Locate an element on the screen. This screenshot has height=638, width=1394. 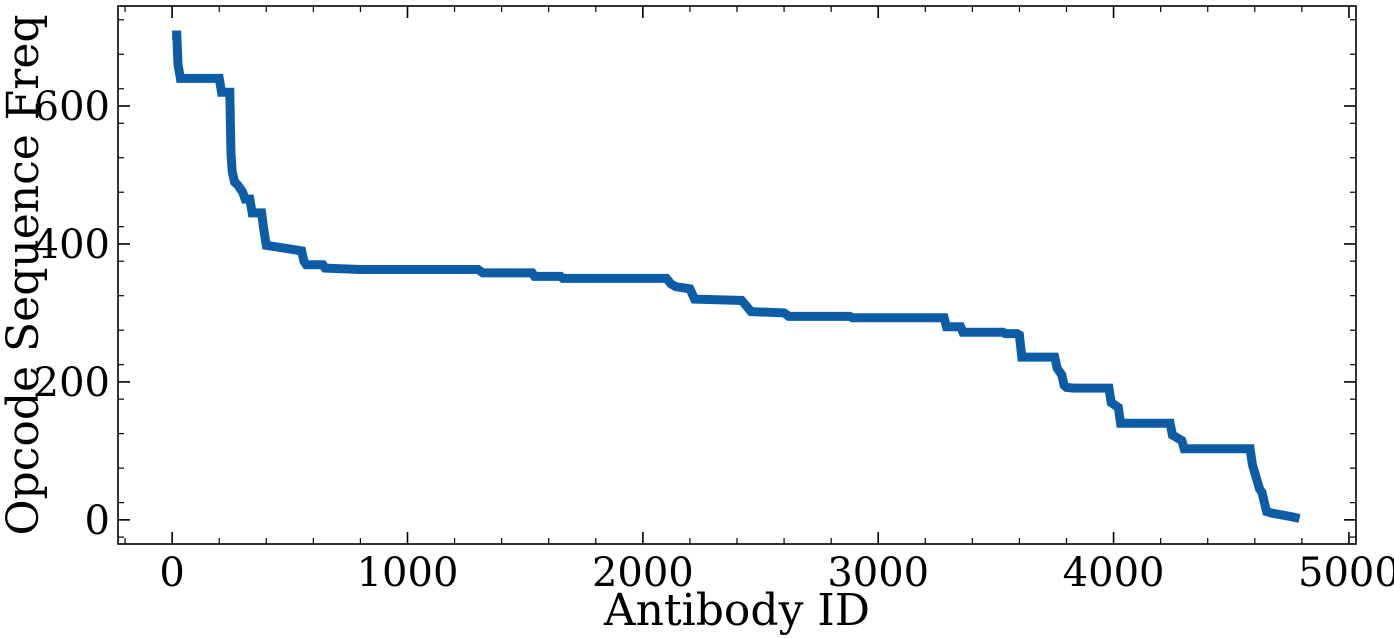
y-axis-label: Opcode Sequence Freq is located at coordinates (24, 274).